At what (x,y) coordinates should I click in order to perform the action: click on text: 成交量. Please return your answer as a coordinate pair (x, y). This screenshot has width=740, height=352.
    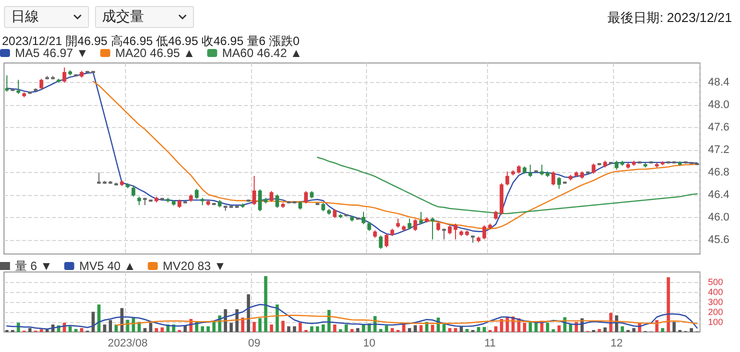
    Looking at the image, I should click on (123, 17).